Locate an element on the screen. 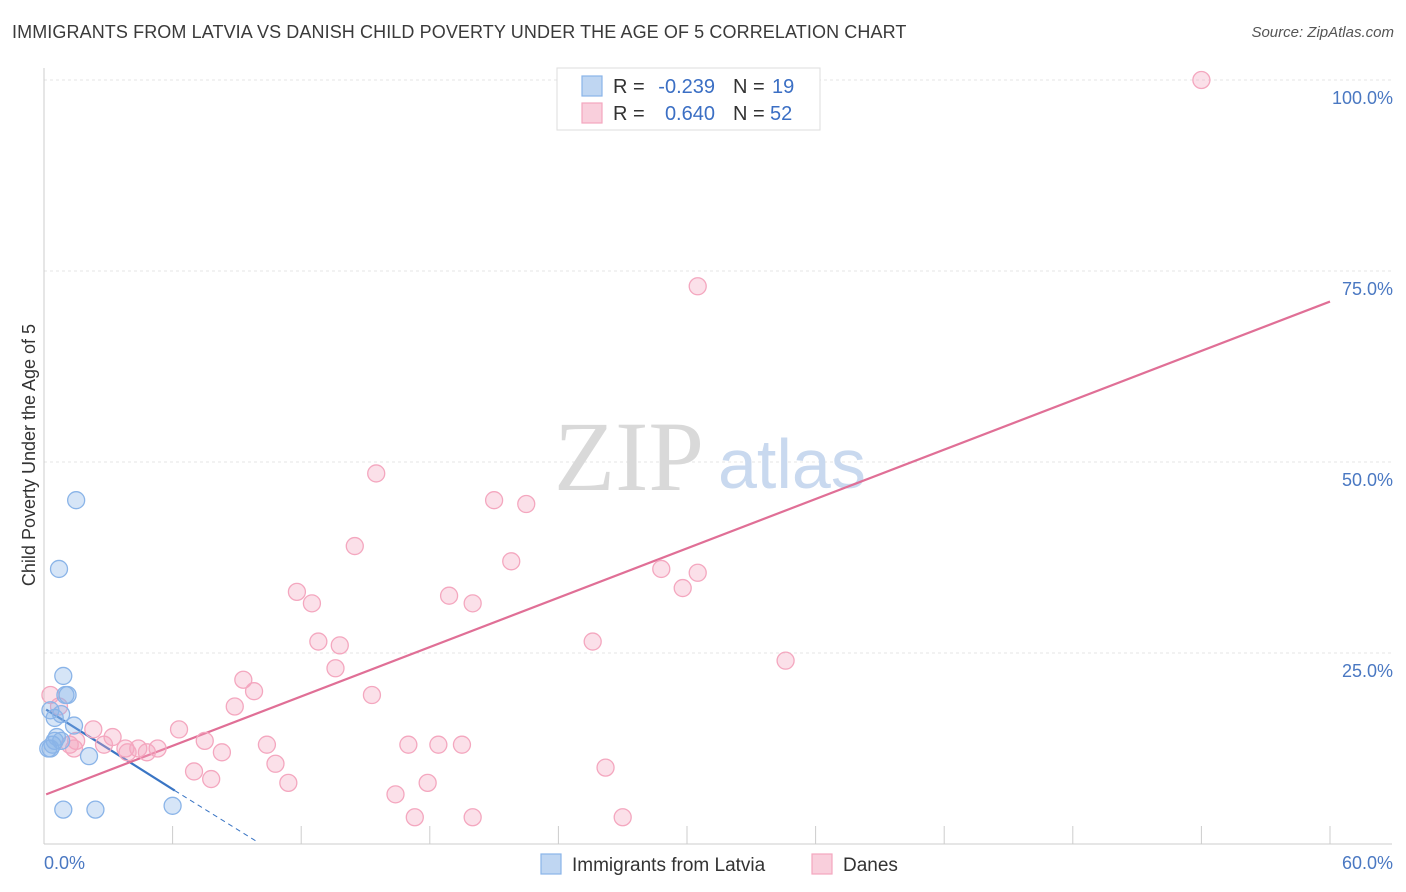  stats-r-value-danes: 0.640 is located at coordinates (690, 114).